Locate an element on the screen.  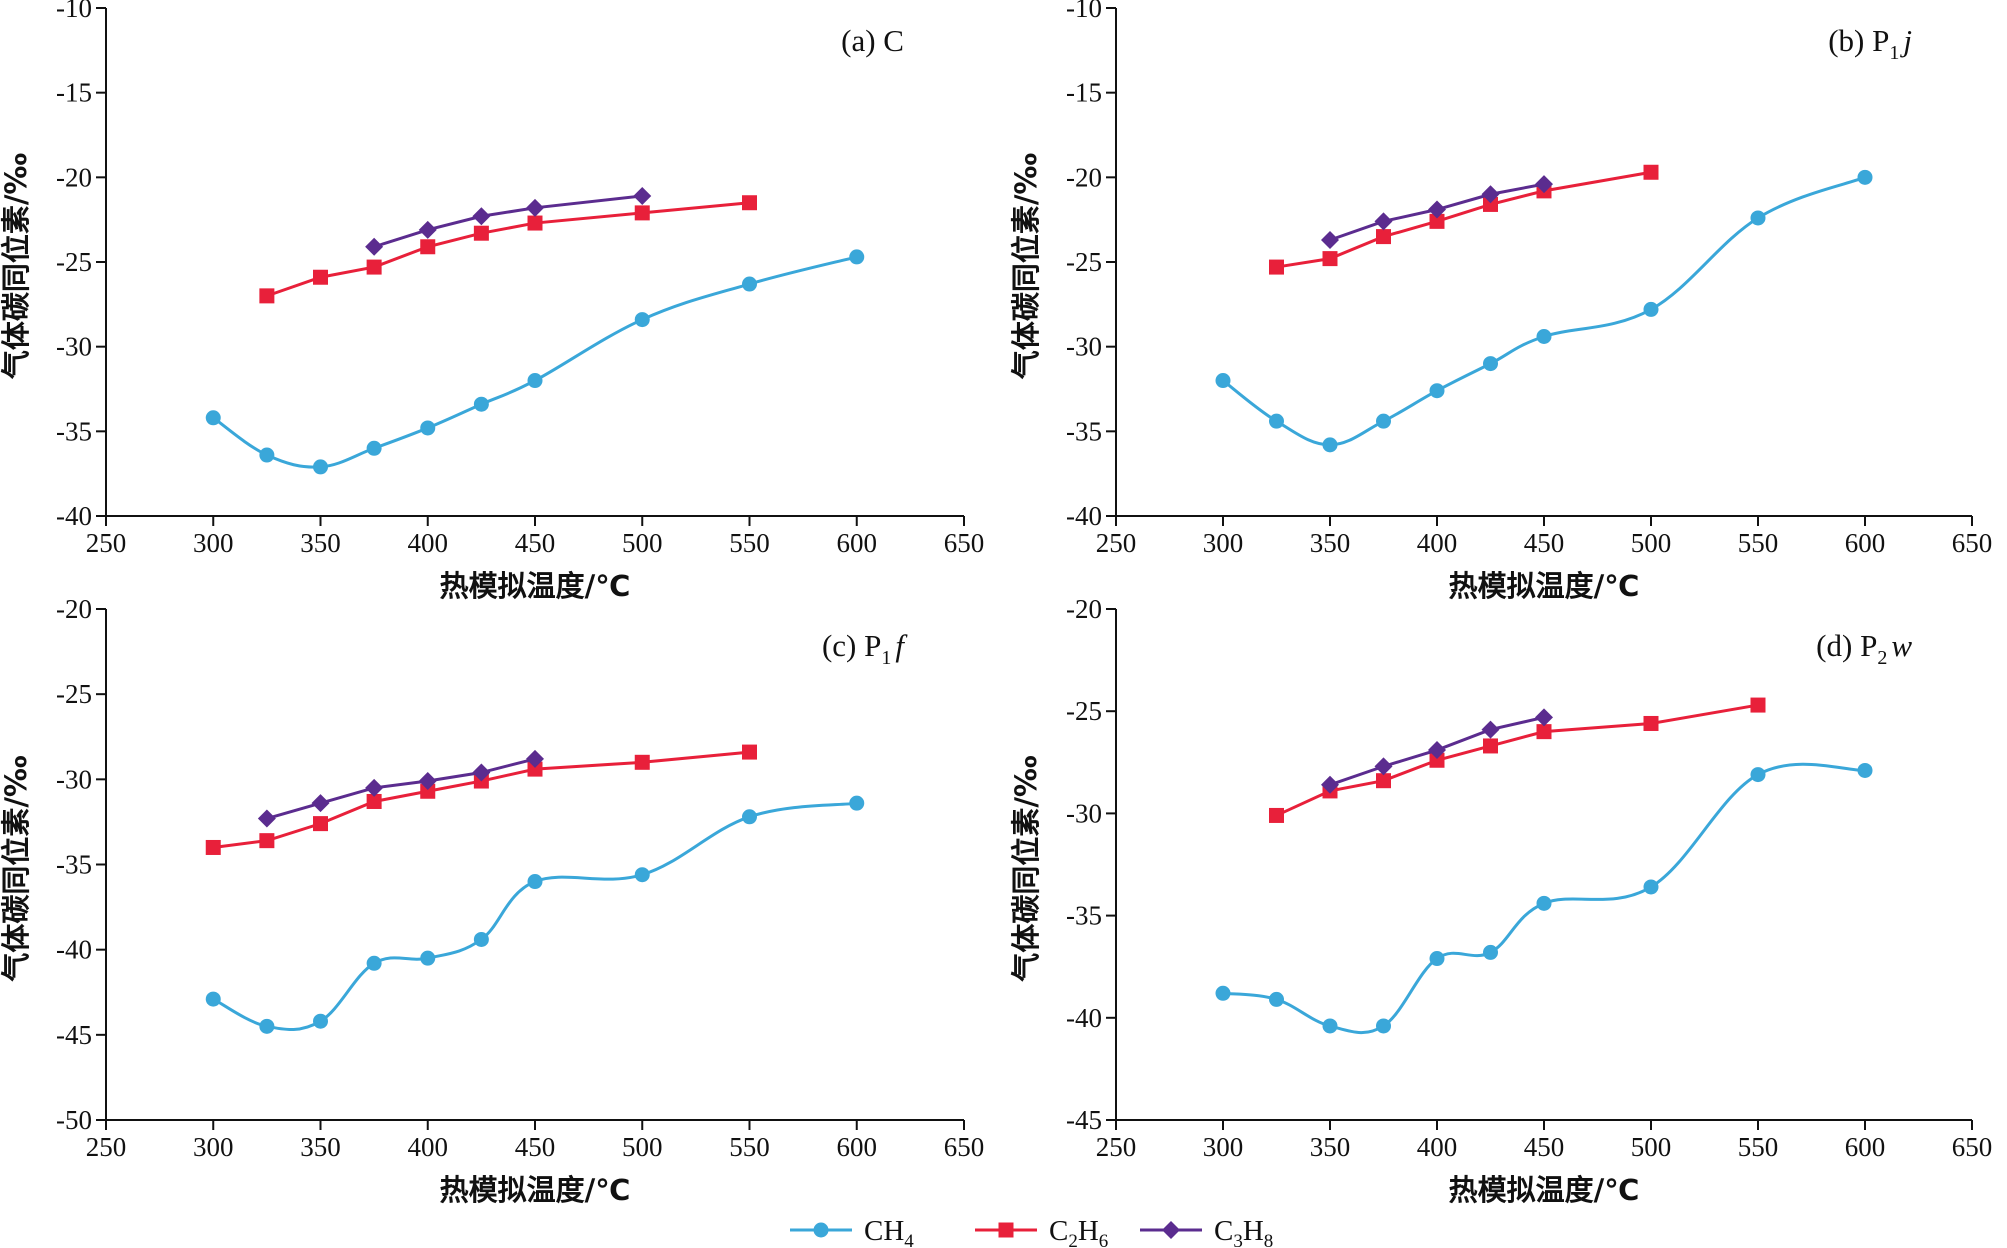
series-C3H8 is located at coordinates (1437, 751).